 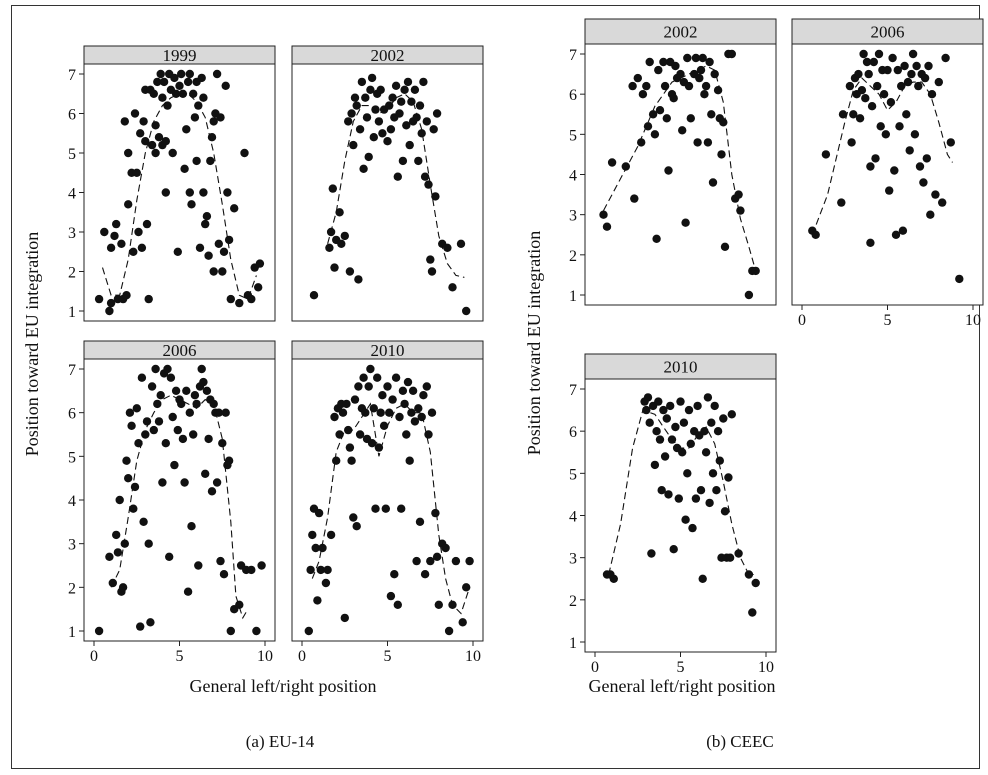 What do you see at coordinates (595, 667) in the screenshot?
I see `x-tick-label: 0` at bounding box center [595, 667].